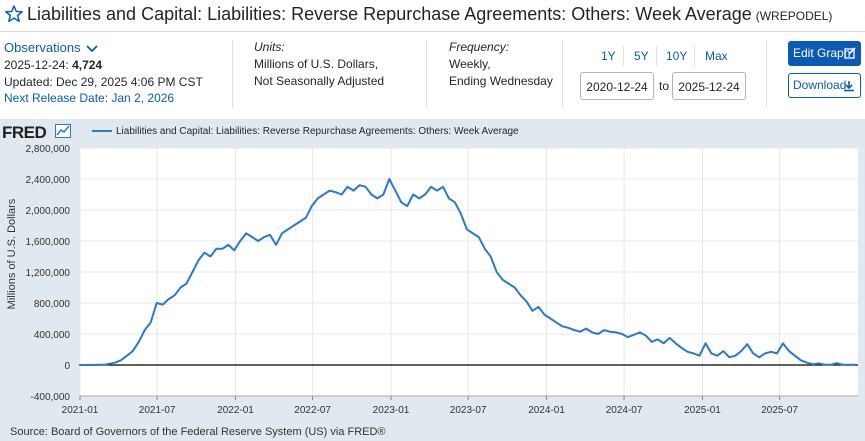  What do you see at coordinates (546, 410) in the screenshot?
I see `x-tick-label: 2024-01` at bounding box center [546, 410].